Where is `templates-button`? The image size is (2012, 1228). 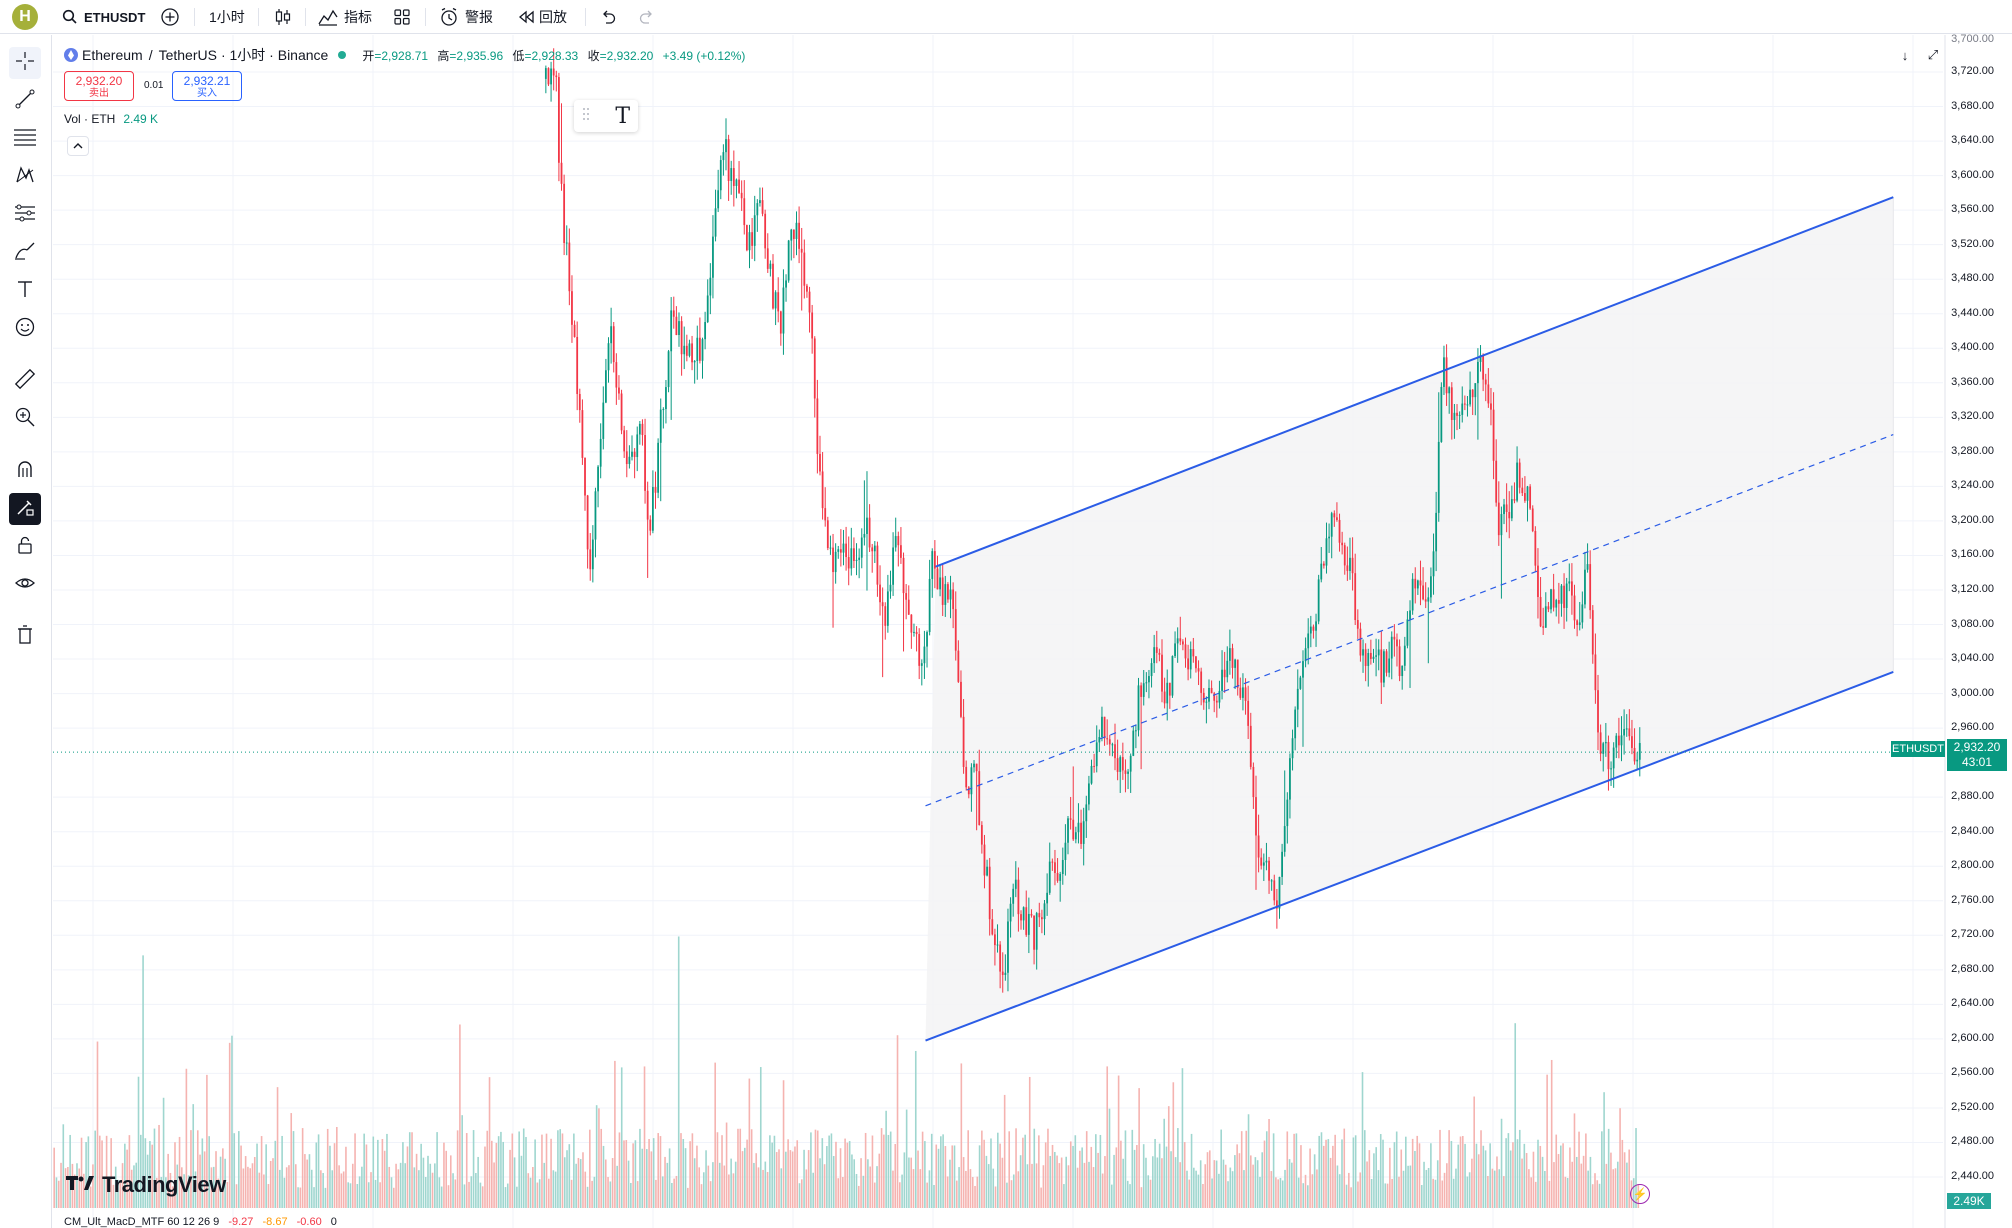
templates-button is located at coordinates (402, 17).